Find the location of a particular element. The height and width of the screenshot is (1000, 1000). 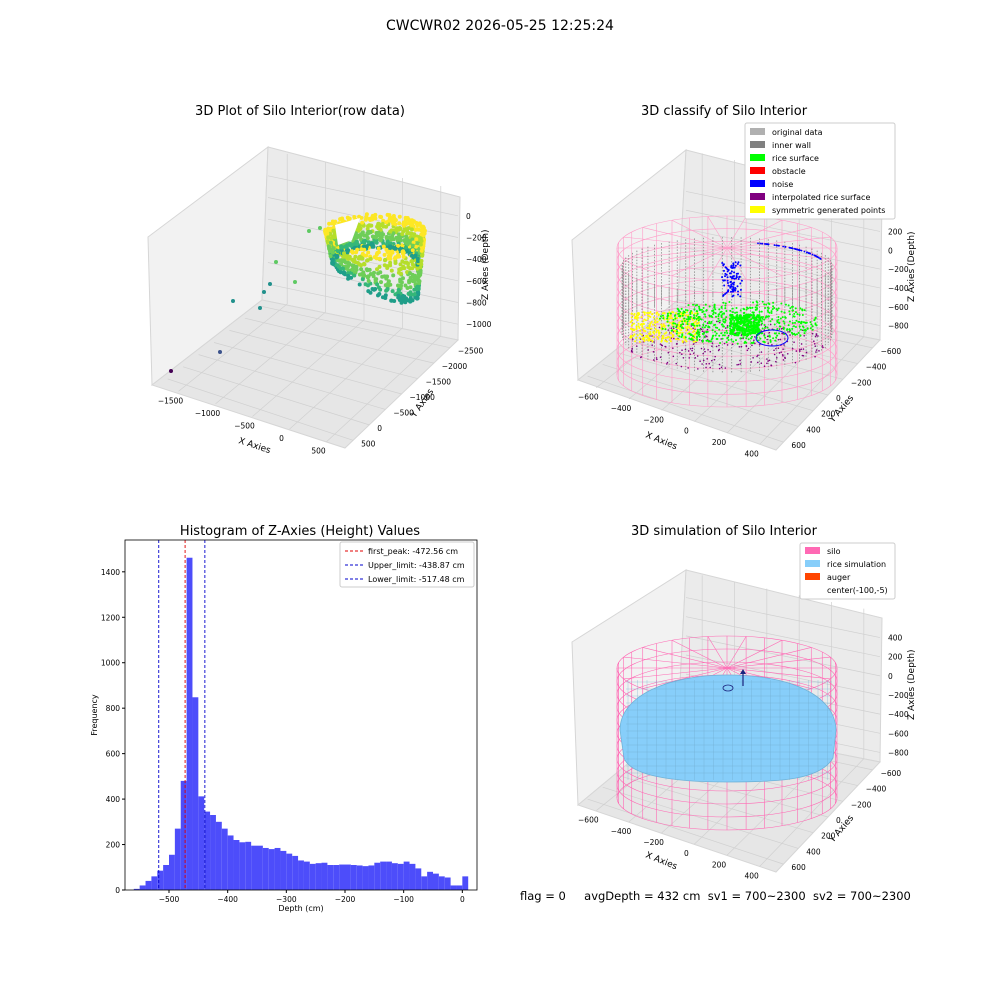

panel4-legend: silo rice simulation auger center(-100,-5) is located at coordinates (847, 571).